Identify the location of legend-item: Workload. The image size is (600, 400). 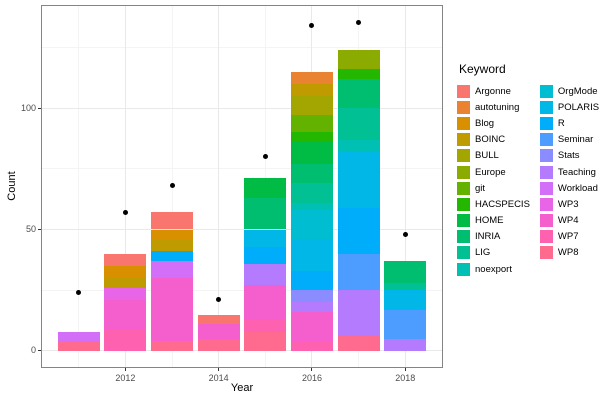
(569, 188).